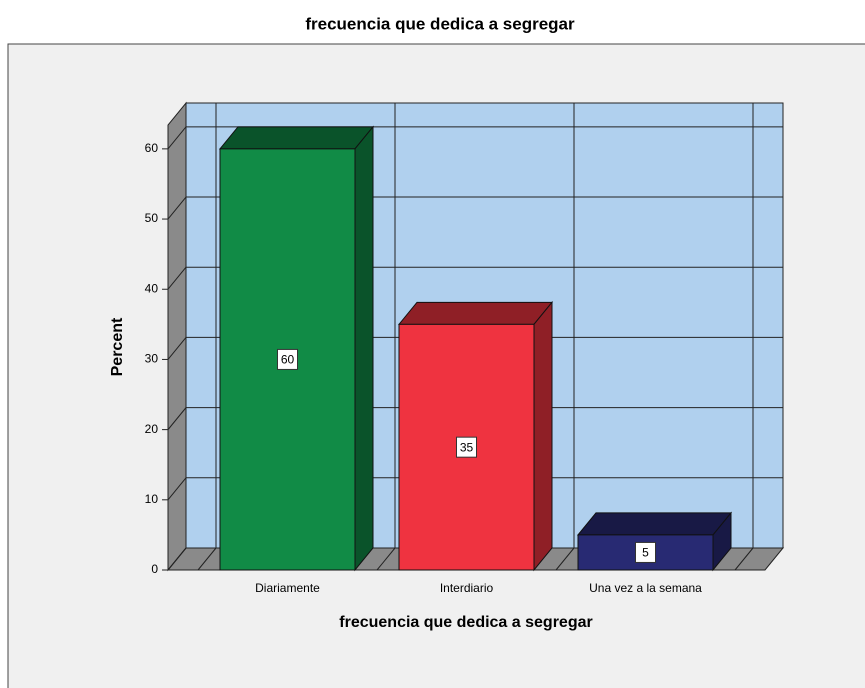  What do you see at coordinates (152, 288) in the screenshot?
I see `y-tick-label: 40` at bounding box center [152, 288].